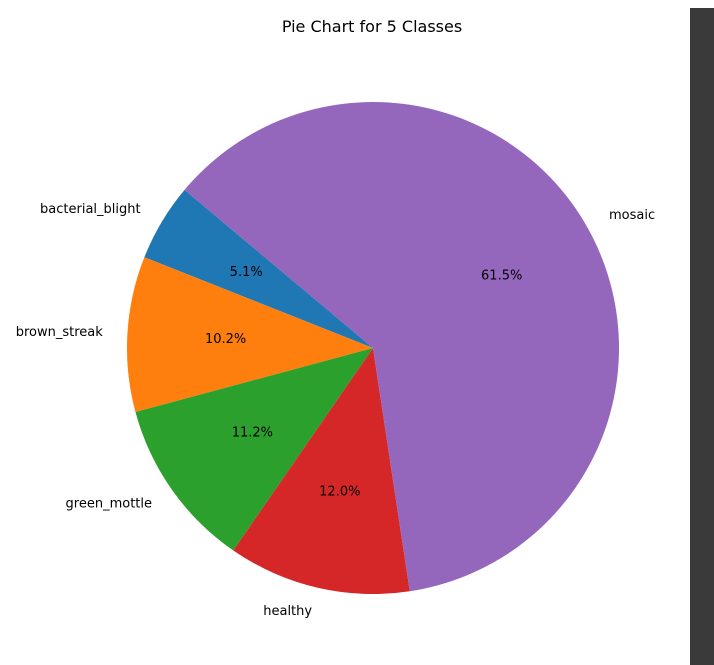  I want to click on slice-percent-green-mottle: 11.2%, so click(252, 433).